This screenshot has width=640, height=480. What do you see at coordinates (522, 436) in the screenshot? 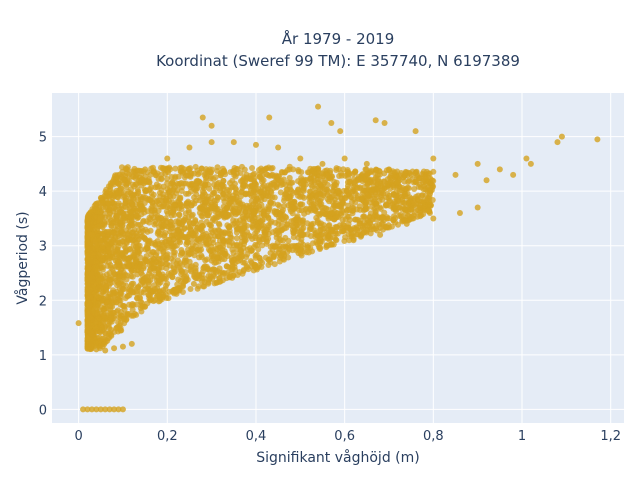
I see `x-tick-label: 1` at bounding box center [522, 436].